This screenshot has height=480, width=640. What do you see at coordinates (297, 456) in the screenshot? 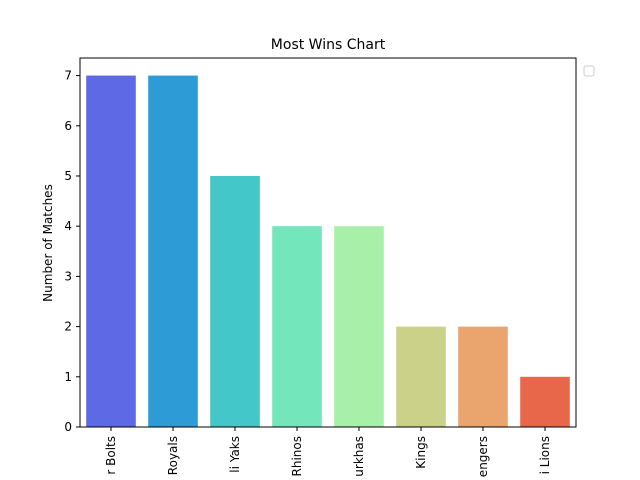
I see `x-tick-label: Rhinos` at bounding box center [297, 456].